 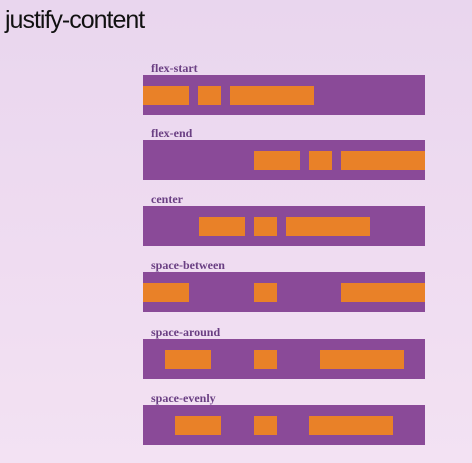 I want to click on panel-space-around: space-around, so click(x=284, y=356).